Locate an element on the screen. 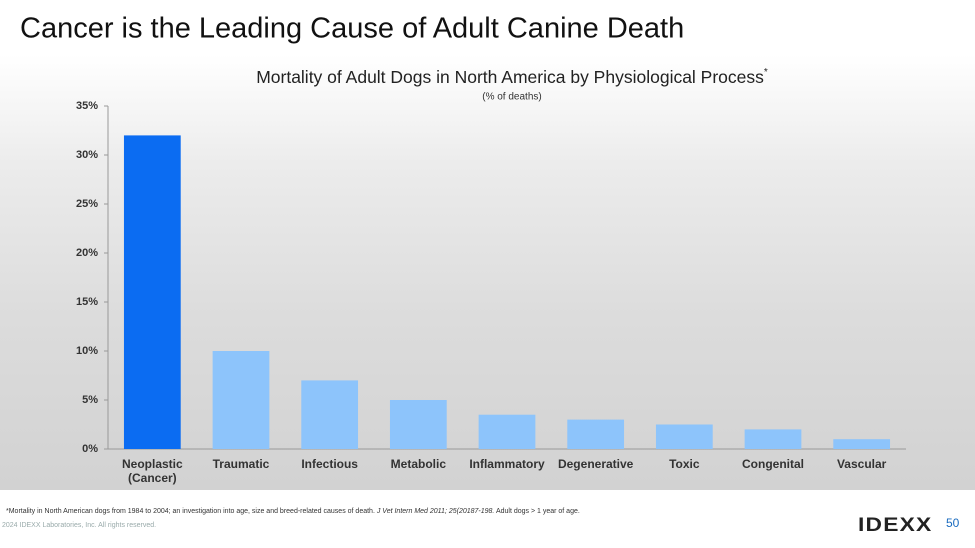 This screenshot has height=548, width=975. footnote-rest: Adult dogs > 1 year of age. is located at coordinates (537, 511).